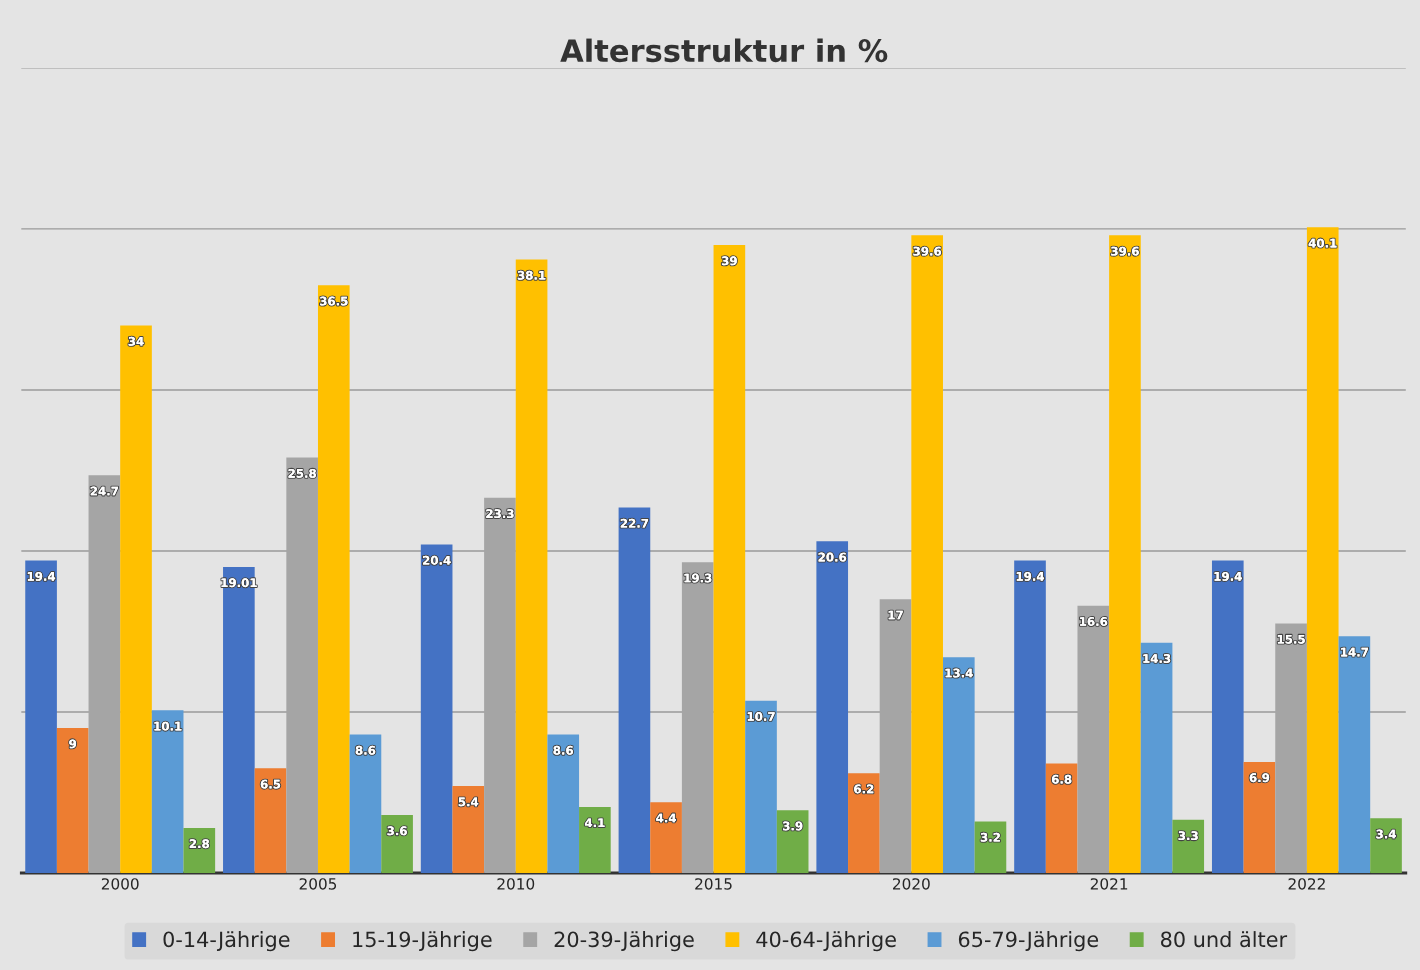  Describe the element at coordinates (729, 261) in the screenshot. I see `data-label: 39` at that location.